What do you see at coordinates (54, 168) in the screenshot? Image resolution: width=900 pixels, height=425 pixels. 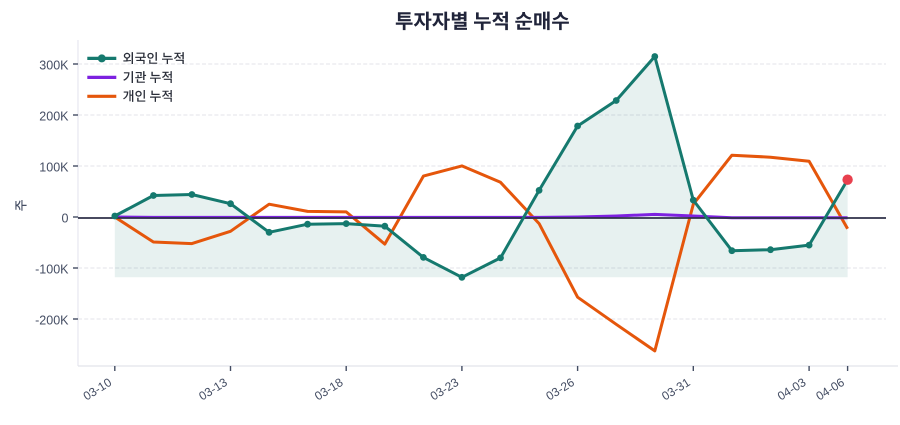 I see `svg-text: 100K` at bounding box center [54, 168].